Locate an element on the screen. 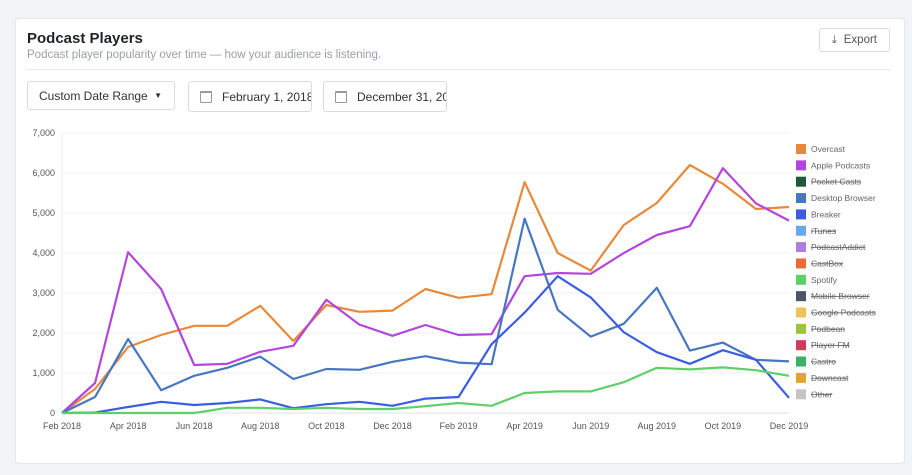 Image resolution: width=912 pixels, height=475 pixels. divider is located at coordinates (458, 69).